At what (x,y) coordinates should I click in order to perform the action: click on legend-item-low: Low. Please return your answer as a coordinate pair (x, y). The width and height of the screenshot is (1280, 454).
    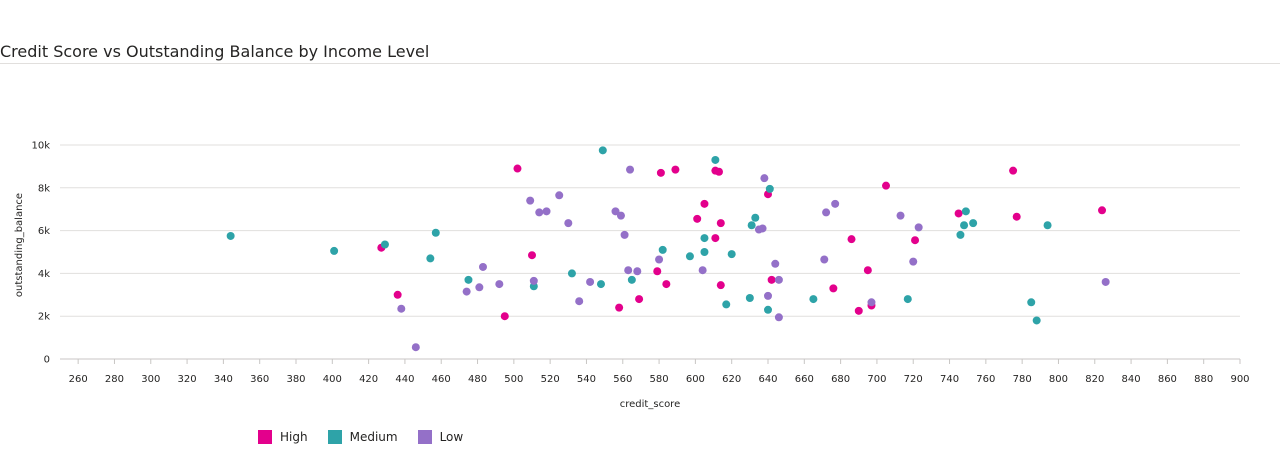
    Looking at the image, I should click on (440, 437).